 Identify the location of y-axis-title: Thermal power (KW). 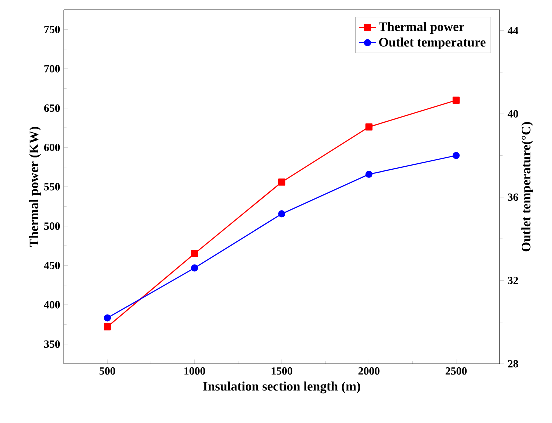
(35, 187).